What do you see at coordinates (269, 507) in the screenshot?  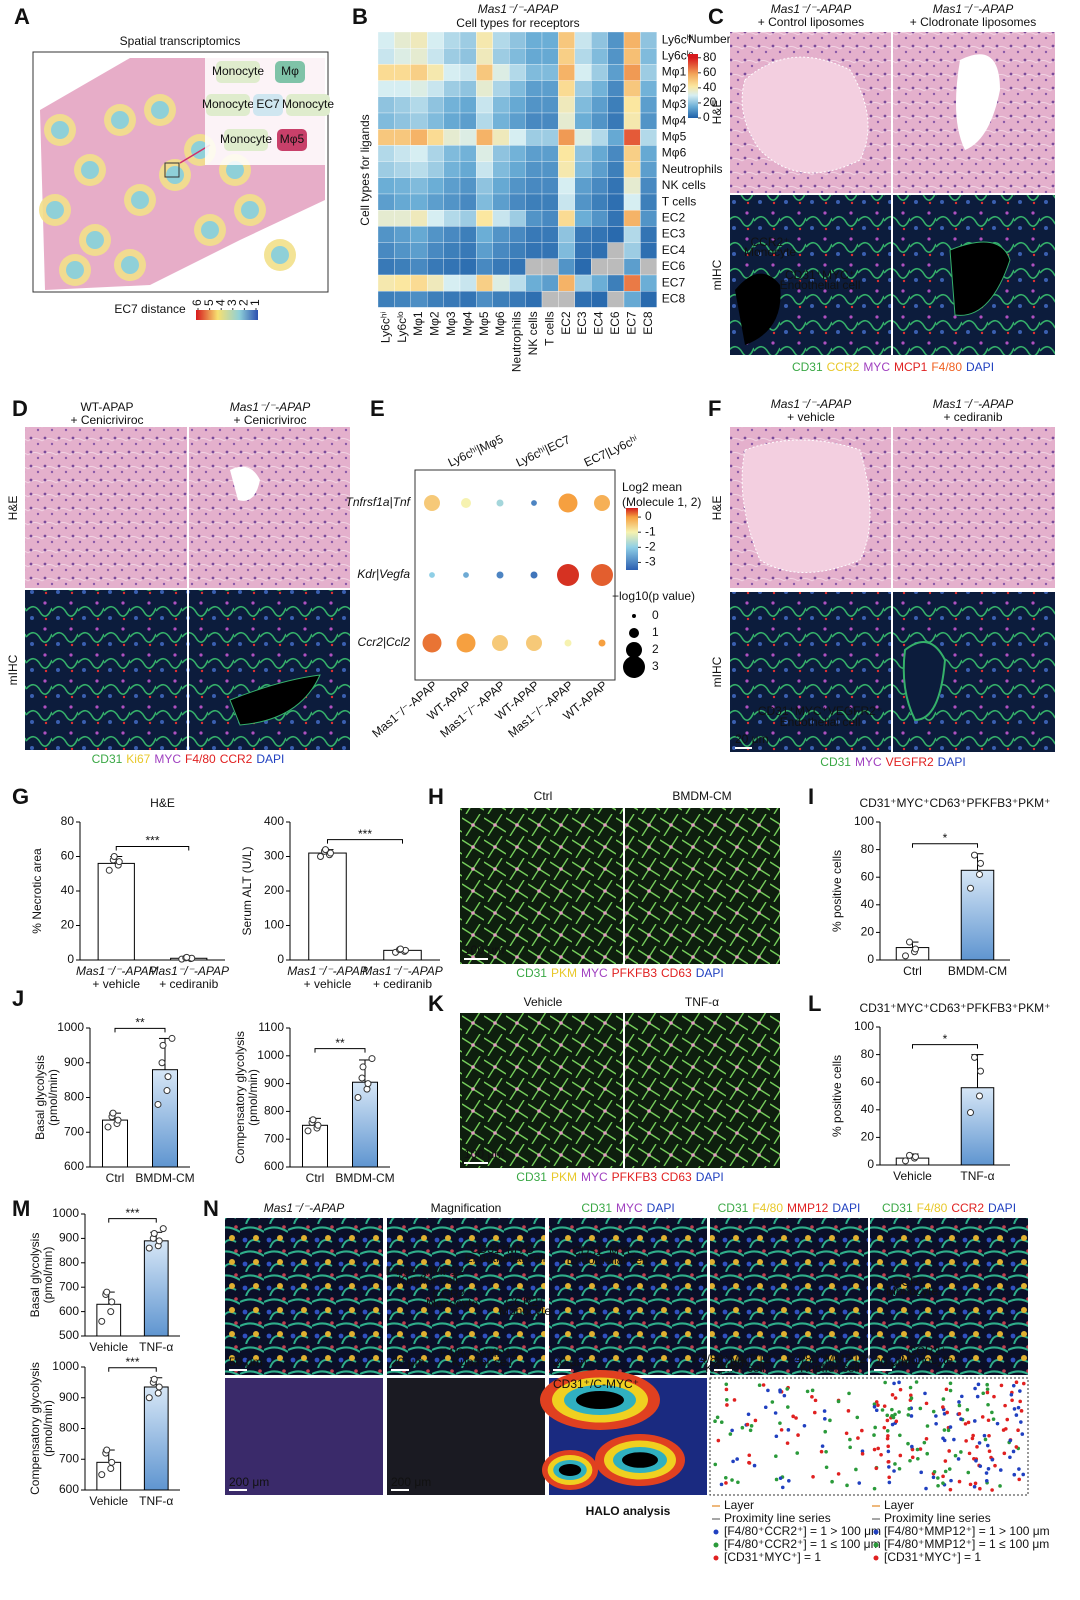 I see `he-image` at bounding box center [269, 507].